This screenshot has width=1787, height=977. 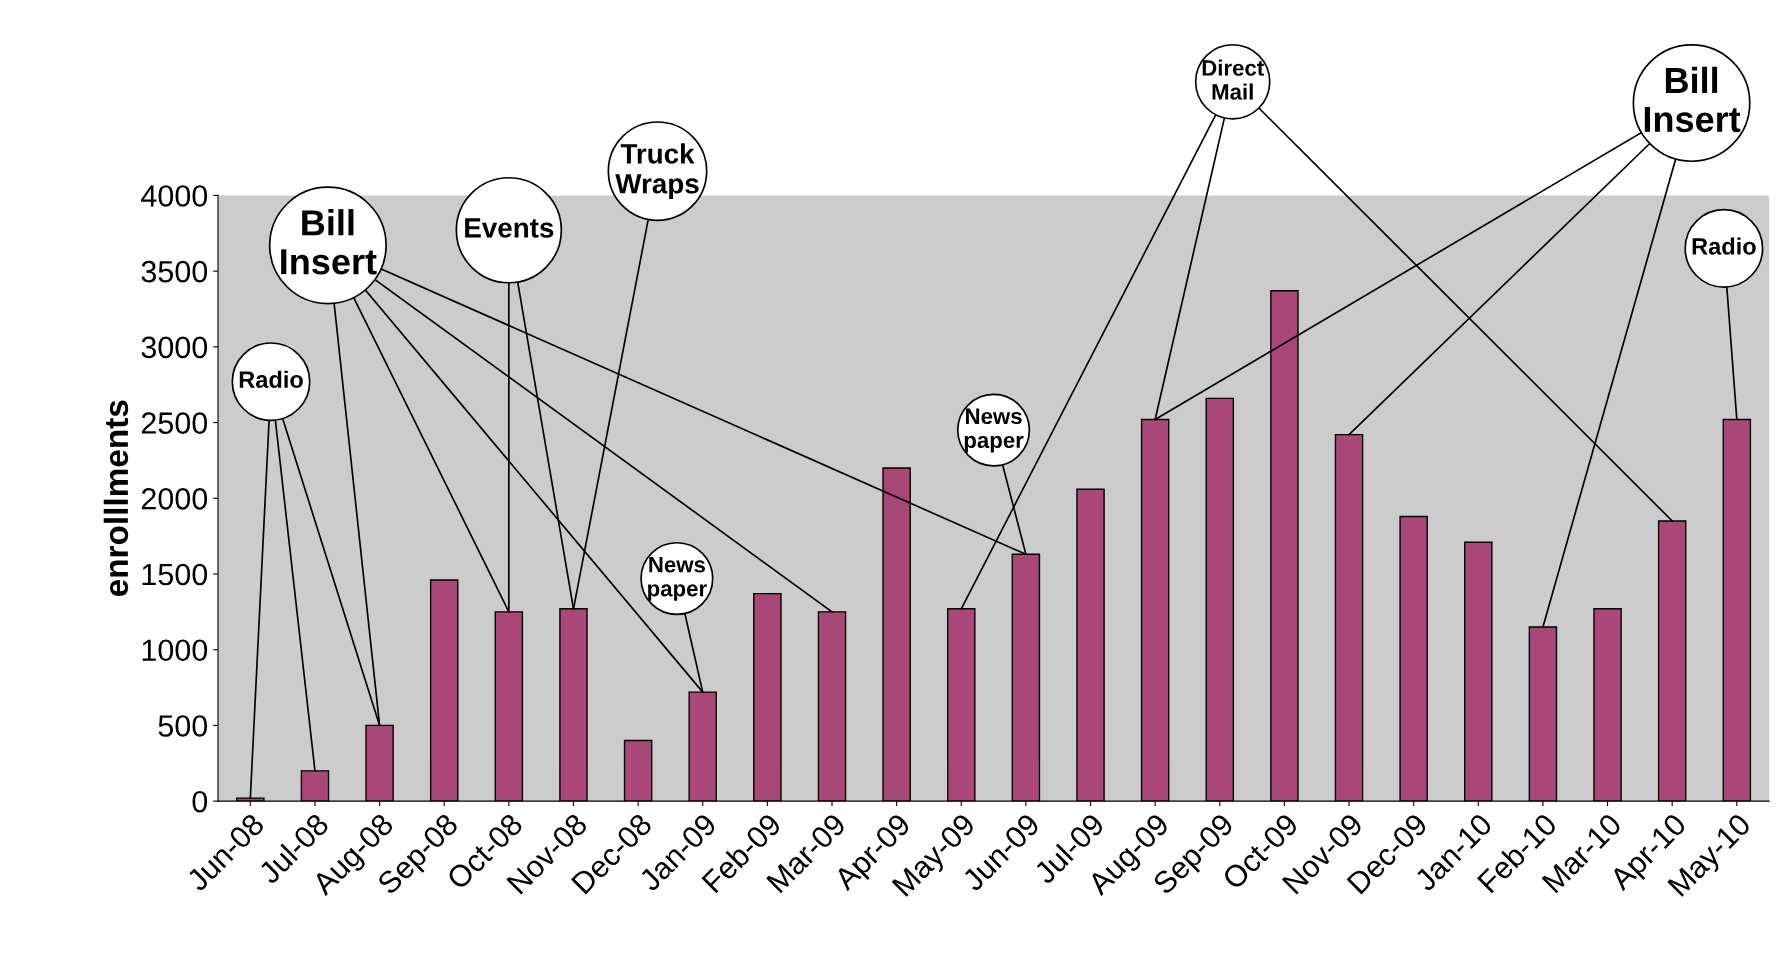 What do you see at coordinates (175, 574) in the screenshot?
I see `y-tick-label: 1500` at bounding box center [175, 574].